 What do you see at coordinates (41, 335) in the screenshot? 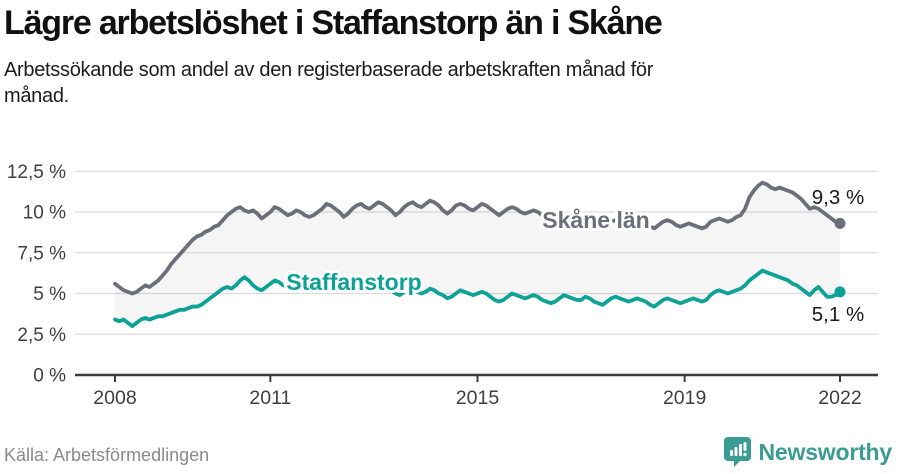
I see `y-axis-tick-label: 2,5 %` at bounding box center [41, 335].